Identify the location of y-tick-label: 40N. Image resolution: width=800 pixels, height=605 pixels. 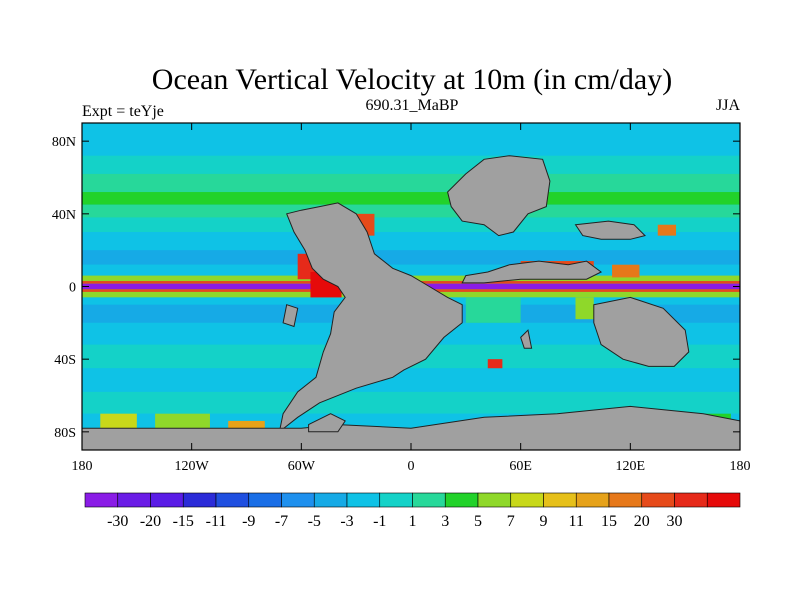
(64, 215).